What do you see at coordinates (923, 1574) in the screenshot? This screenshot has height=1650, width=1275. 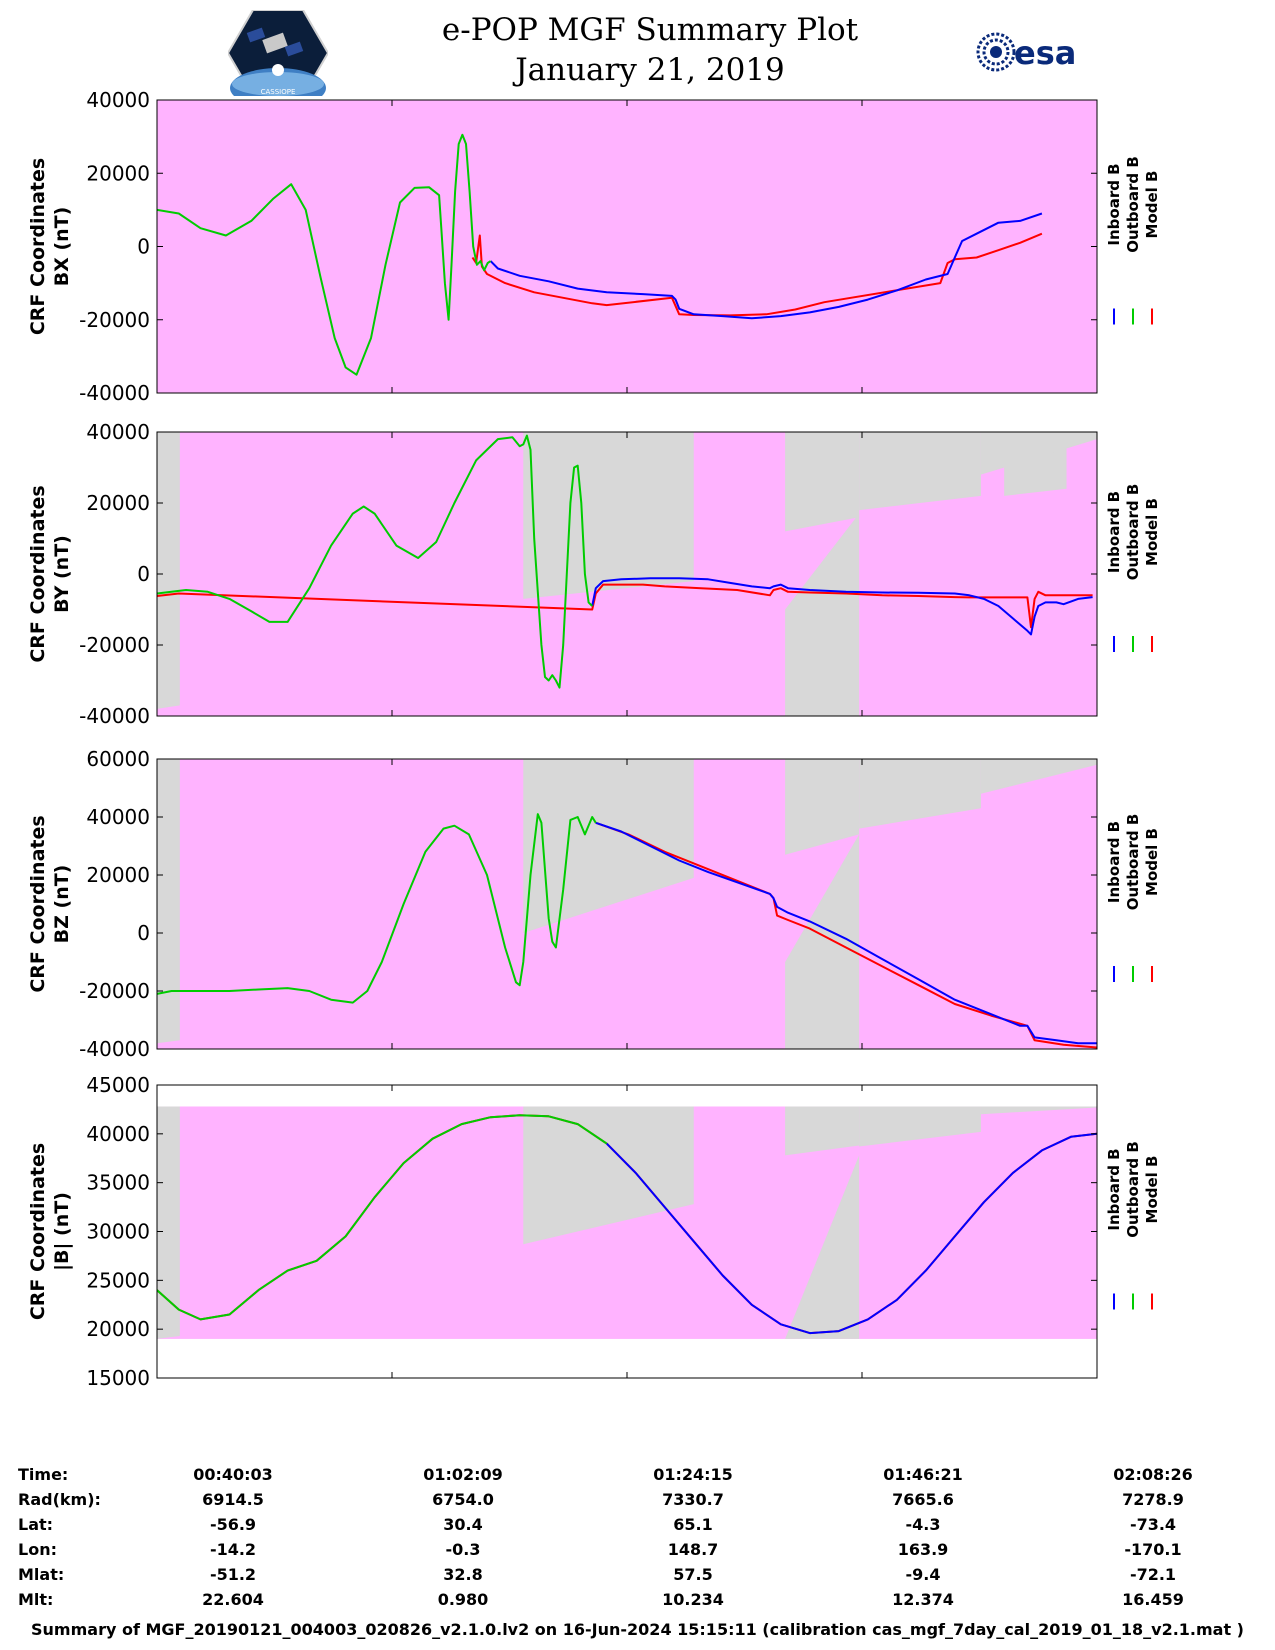 I see `info-value: -9.4` at bounding box center [923, 1574].